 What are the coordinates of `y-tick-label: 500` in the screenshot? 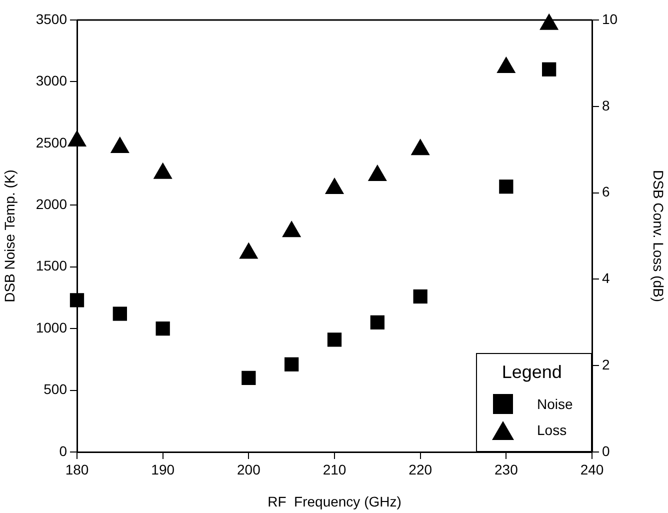 It's located at (56, 389).